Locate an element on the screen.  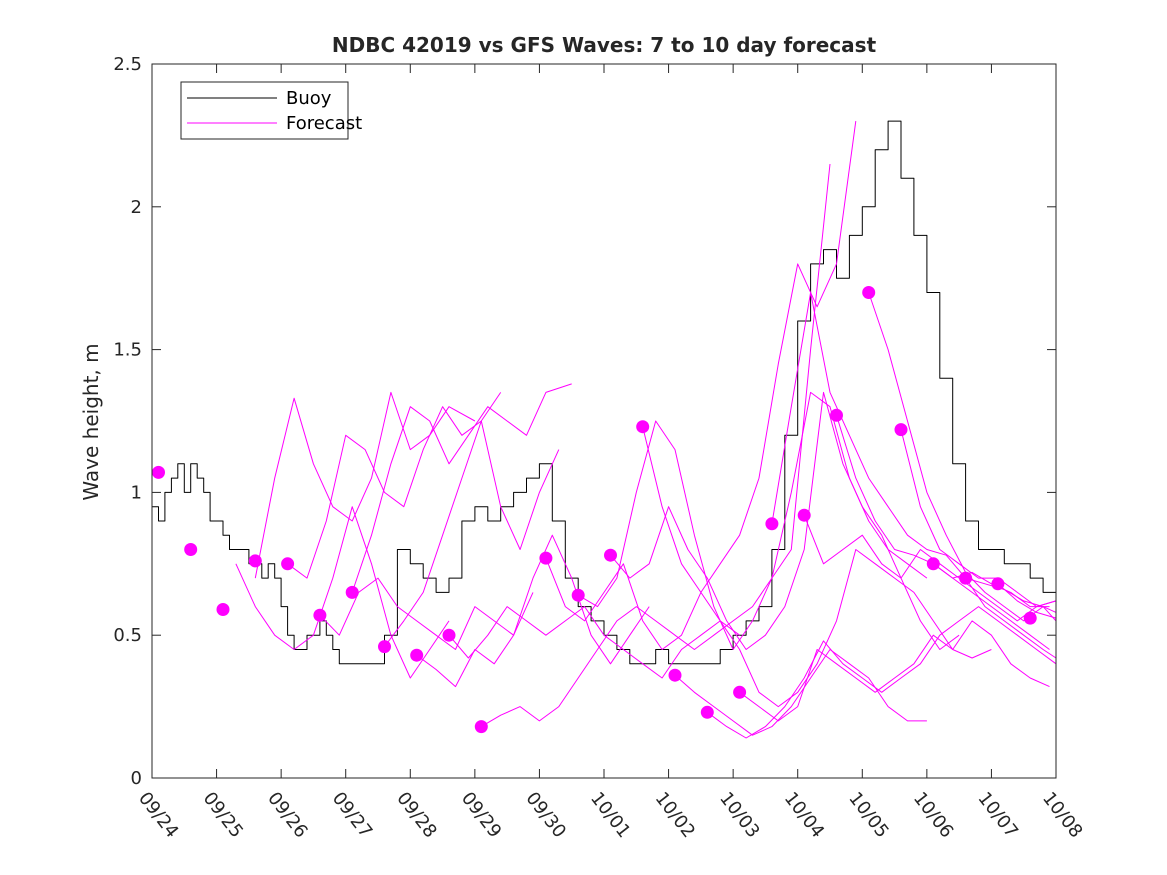
x-tick-label: 10/07 is located at coordinates (997, 815).